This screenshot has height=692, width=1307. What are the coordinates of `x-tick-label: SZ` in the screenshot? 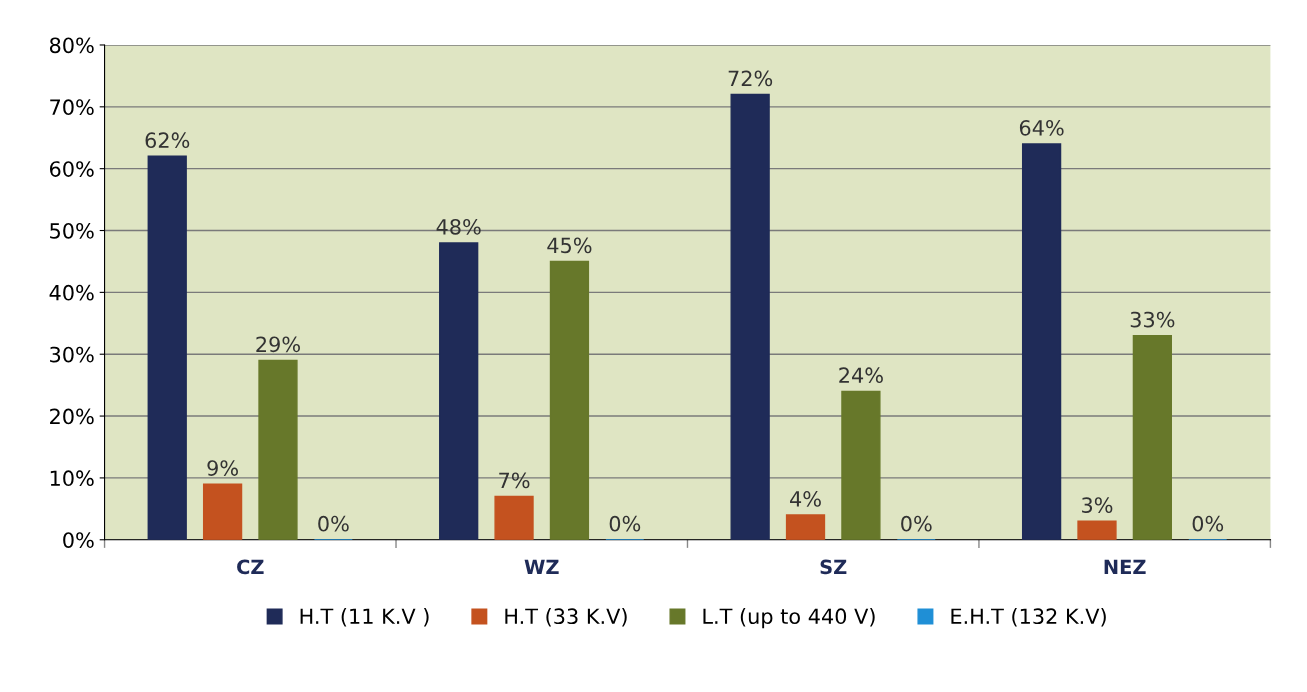 It's located at (833, 567).